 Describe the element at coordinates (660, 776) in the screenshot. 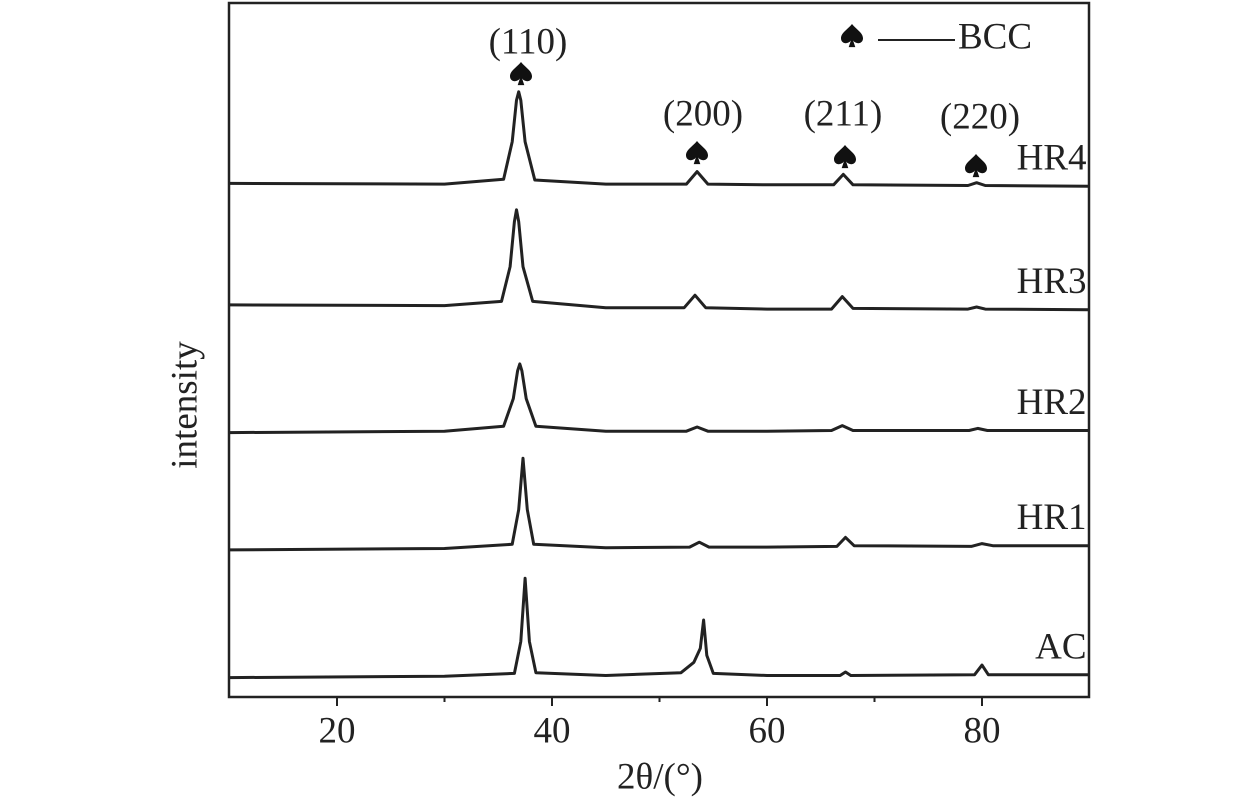

I see `x-axis-label: 2θ/(°)` at that location.